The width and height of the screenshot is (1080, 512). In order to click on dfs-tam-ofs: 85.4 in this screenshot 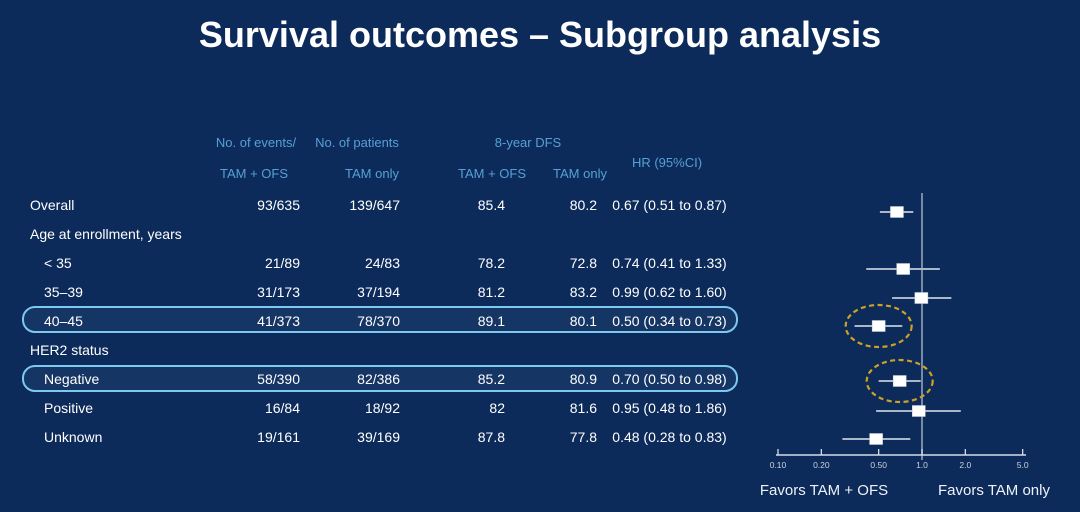, I will do `click(491, 204)`.